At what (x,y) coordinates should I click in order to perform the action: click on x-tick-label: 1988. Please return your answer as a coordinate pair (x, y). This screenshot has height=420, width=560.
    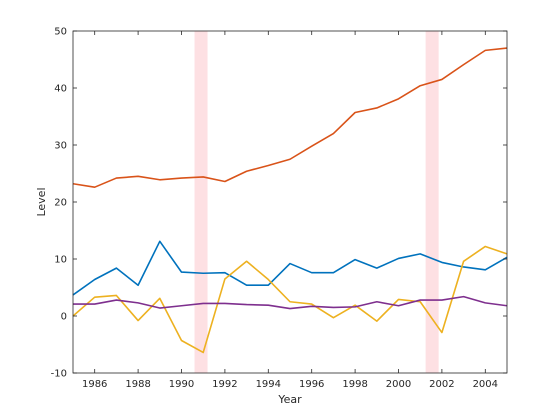
    Looking at the image, I should click on (137, 384).